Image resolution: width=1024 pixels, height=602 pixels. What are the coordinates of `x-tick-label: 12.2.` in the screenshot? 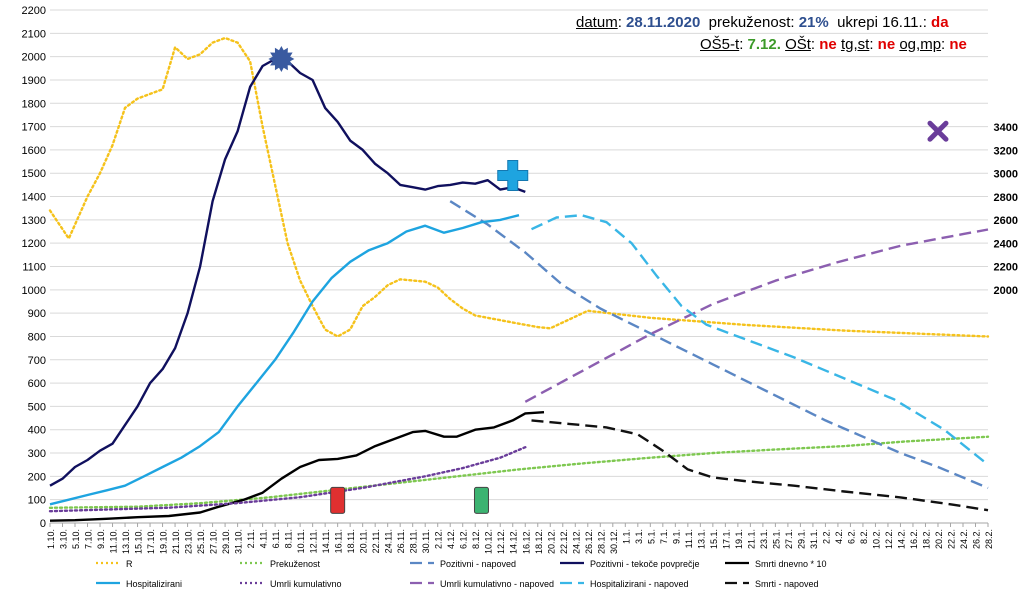 It's located at (889, 539).